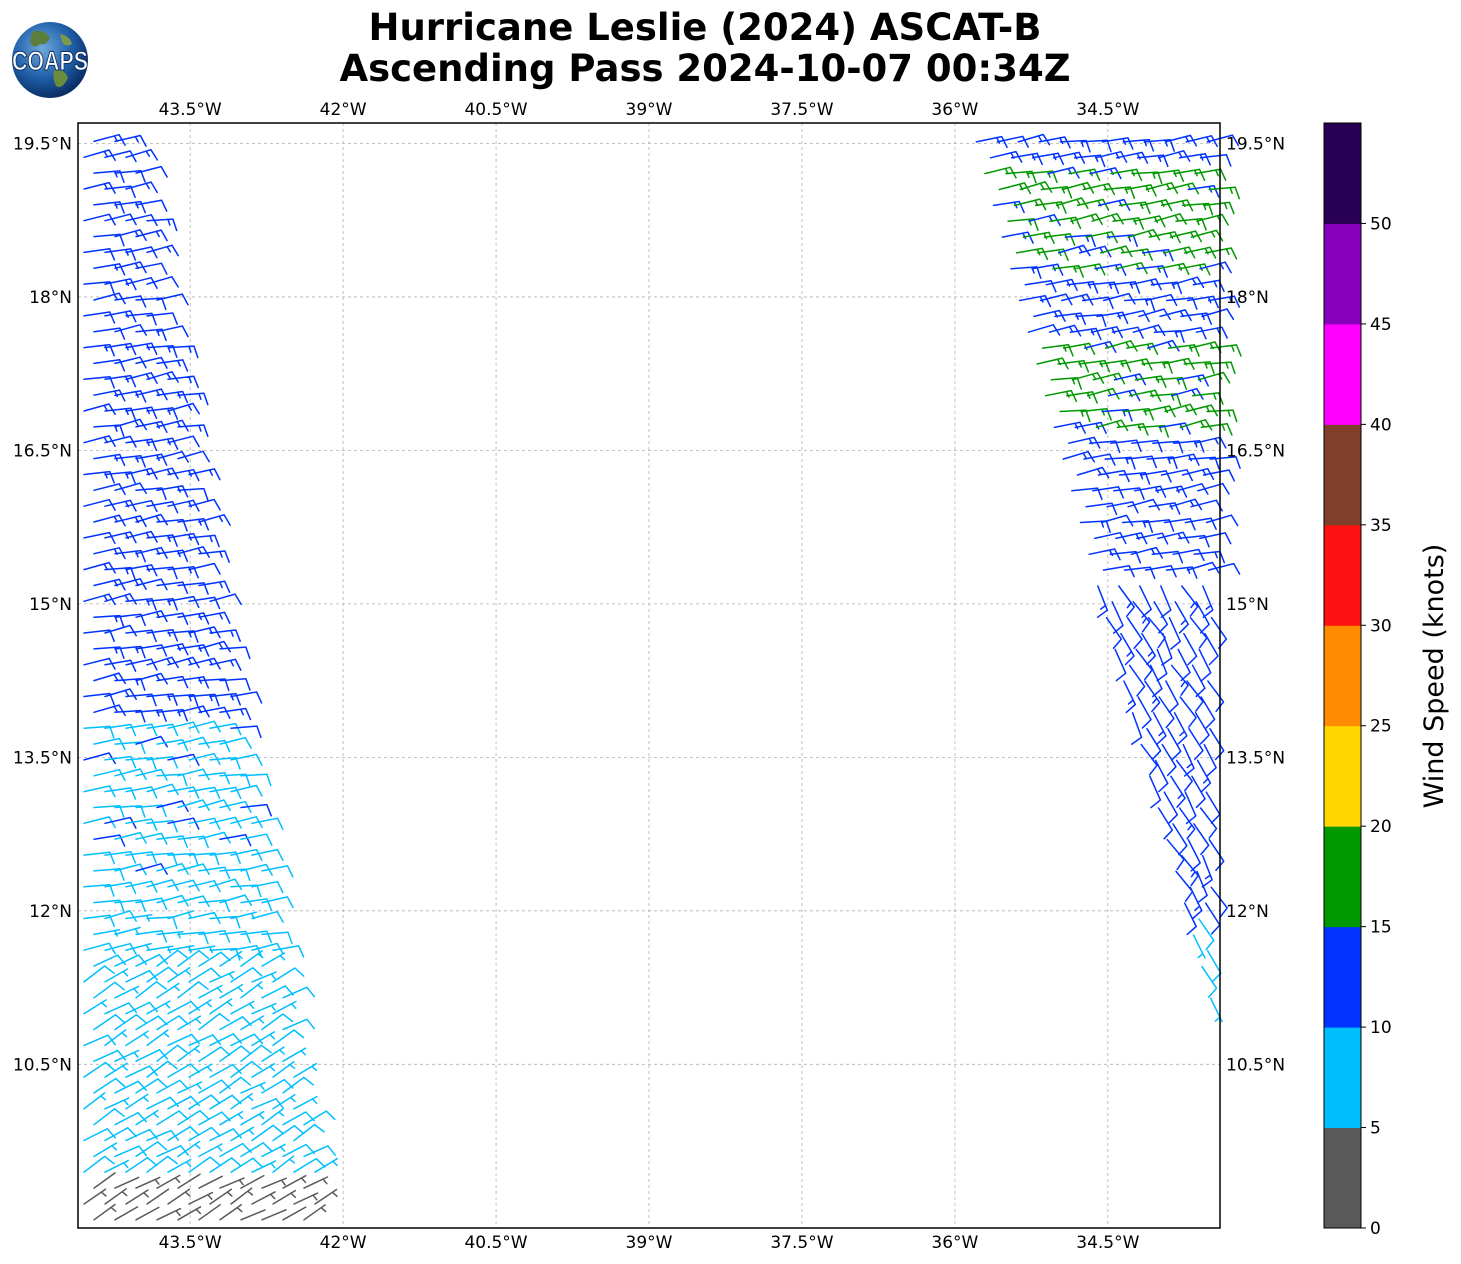 Image resolution: width=1461 pixels, height=1264 pixels. What do you see at coordinates (1381, 325) in the screenshot?
I see `colorbar-tick-label: 45` at bounding box center [1381, 325].